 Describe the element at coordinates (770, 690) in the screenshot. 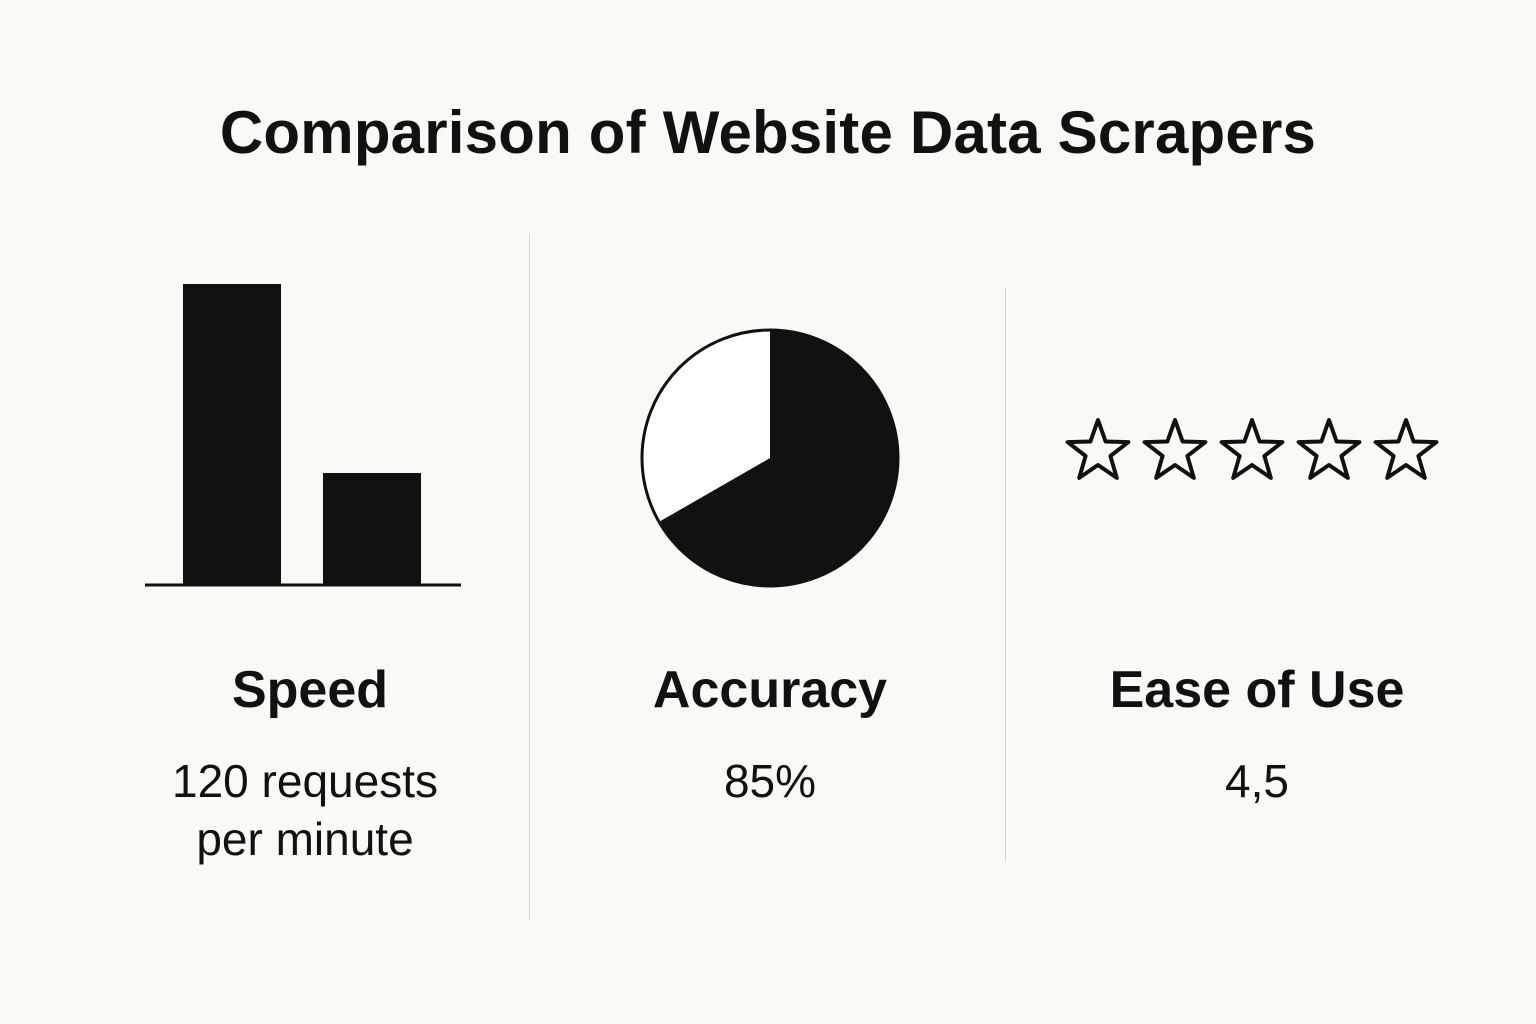

I see `accuracy-label: Accuracy` at that location.